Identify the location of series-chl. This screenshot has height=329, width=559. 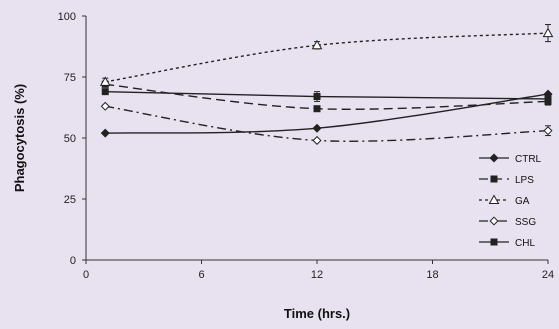
(326, 96).